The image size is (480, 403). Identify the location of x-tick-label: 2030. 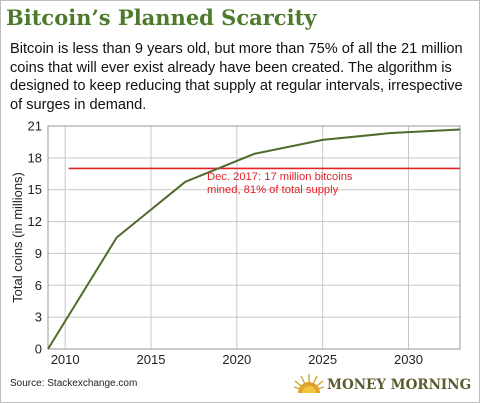
(408, 359).